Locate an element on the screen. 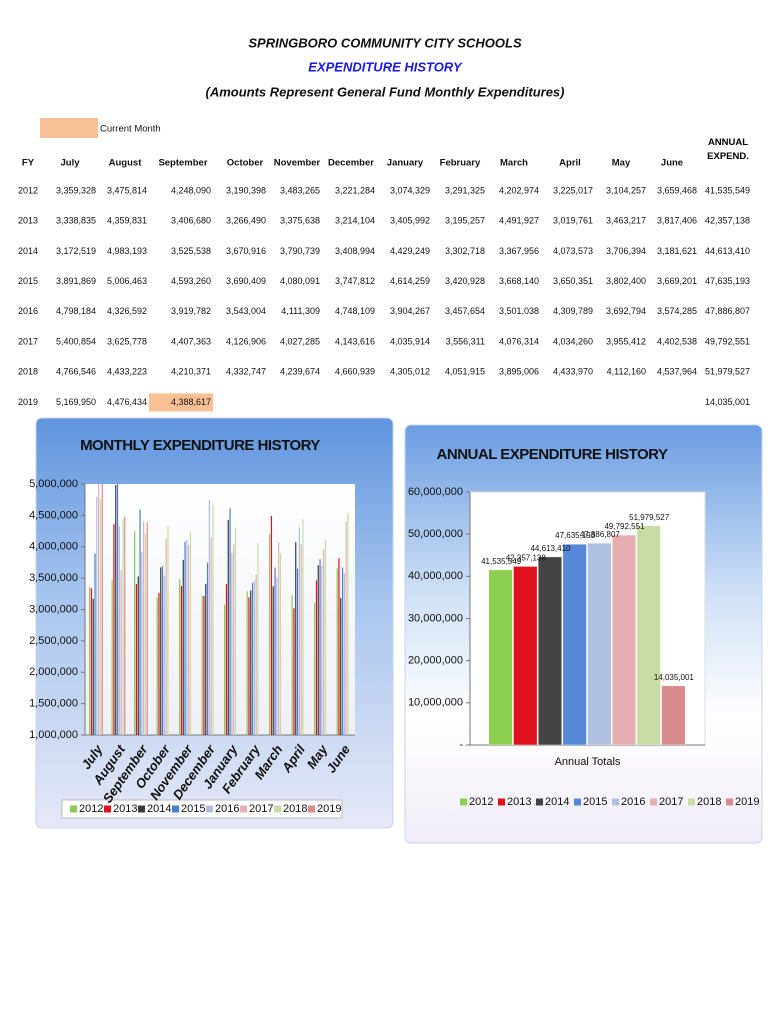 This screenshot has height=1024, width=770. month-cell: 4,309,789 is located at coordinates (573, 311).